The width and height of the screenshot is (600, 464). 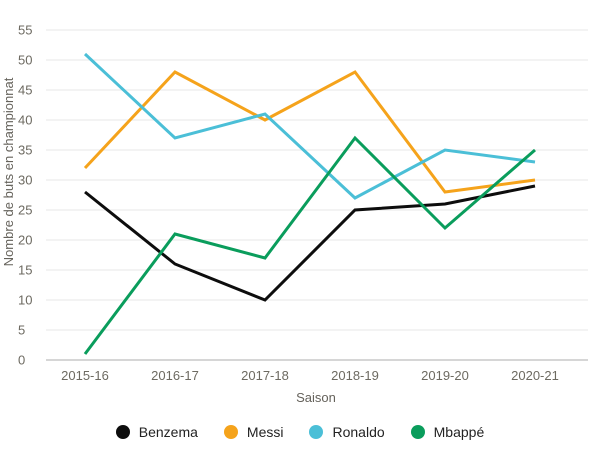 What do you see at coordinates (21, 360) in the screenshot?
I see `y-tick-label: 0` at bounding box center [21, 360].